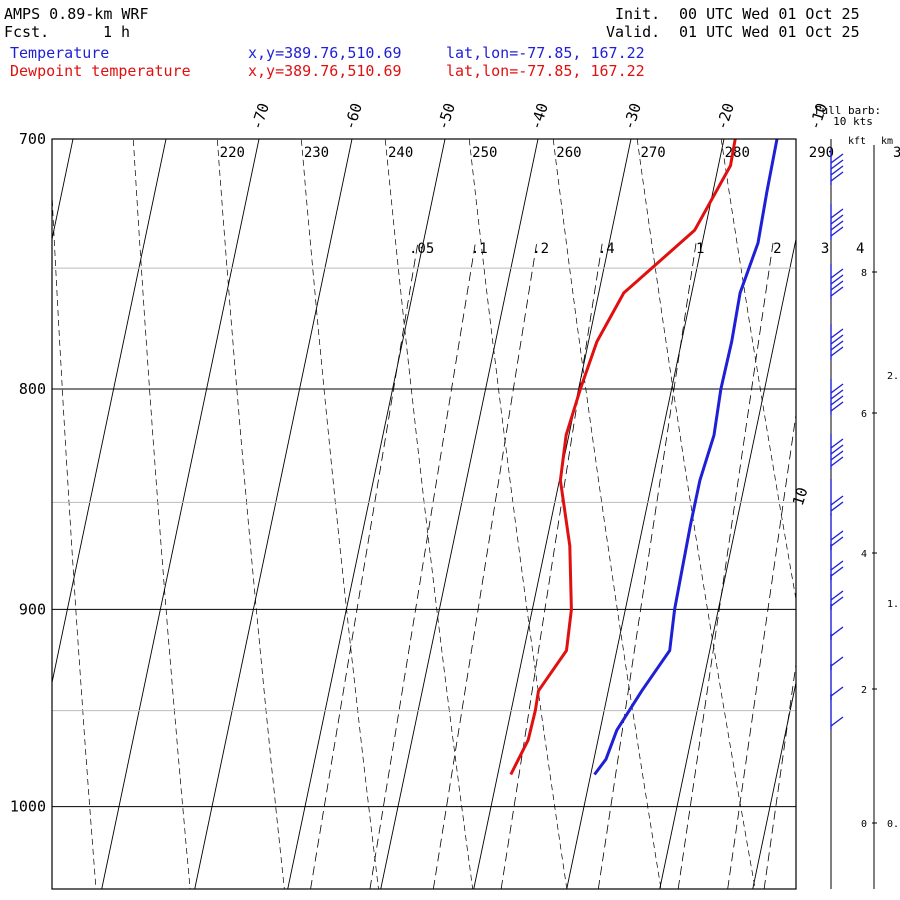  I want to click on pressure-tick-label: 1000, so click(28, 807).